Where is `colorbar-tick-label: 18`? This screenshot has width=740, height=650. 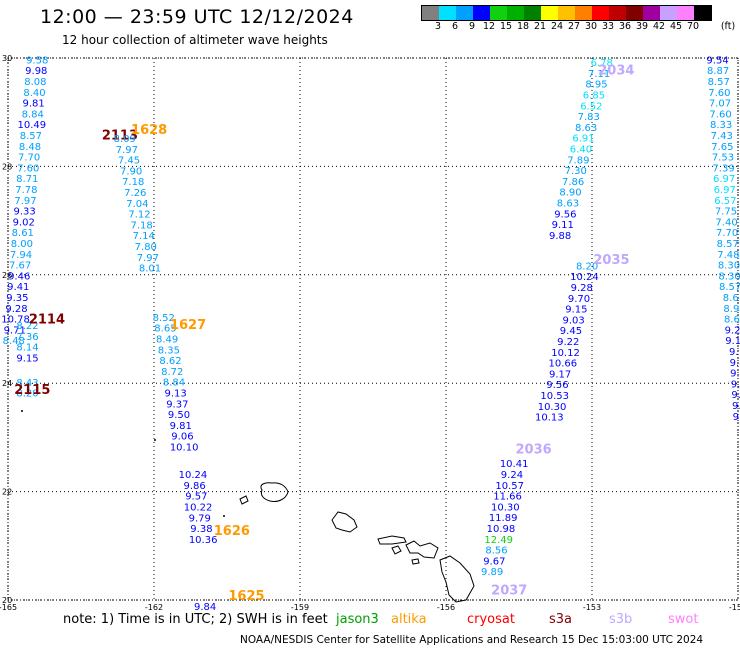 colorbar-tick-label: 18 is located at coordinates (523, 26).